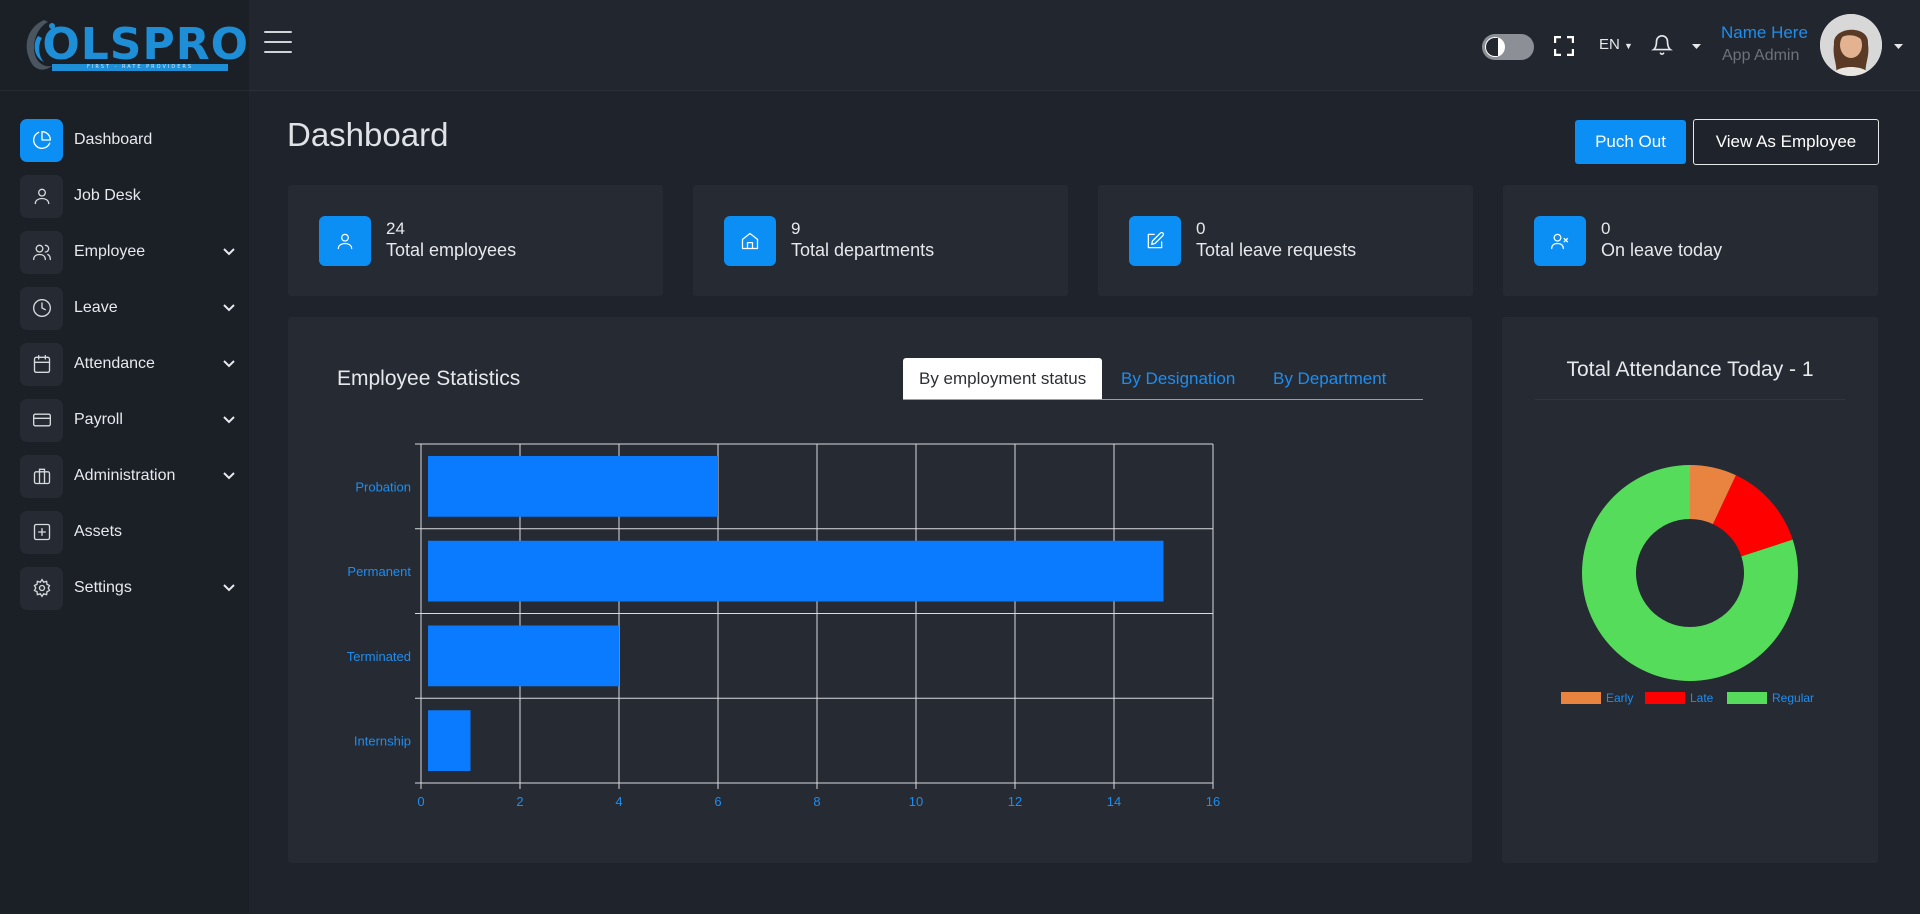 The height and width of the screenshot is (914, 1920). Describe the element at coordinates (128, 420) in the screenshot. I see `sidebar-item-payroll: Payroll` at that location.